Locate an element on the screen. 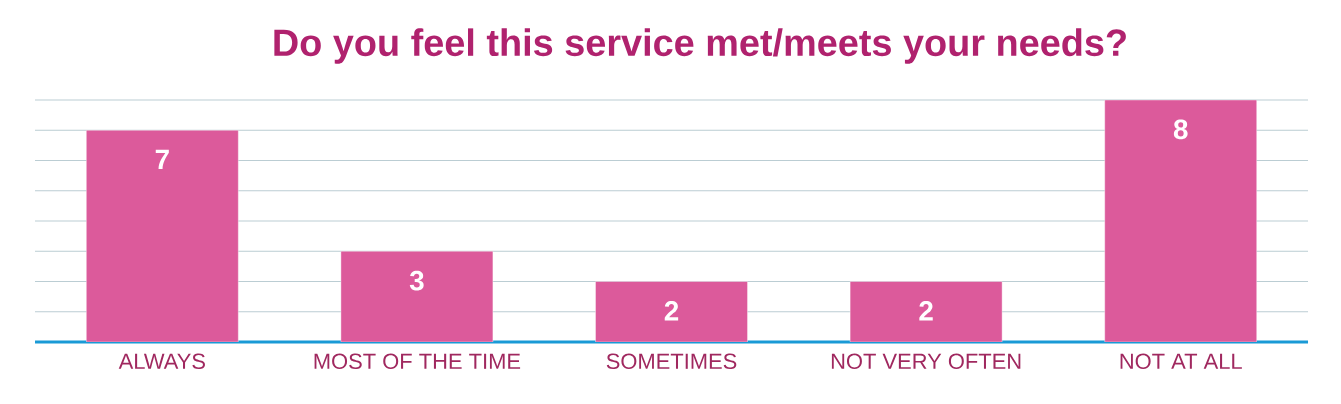 The height and width of the screenshot is (404, 1341). data-label: 3 is located at coordinates (416, 280).